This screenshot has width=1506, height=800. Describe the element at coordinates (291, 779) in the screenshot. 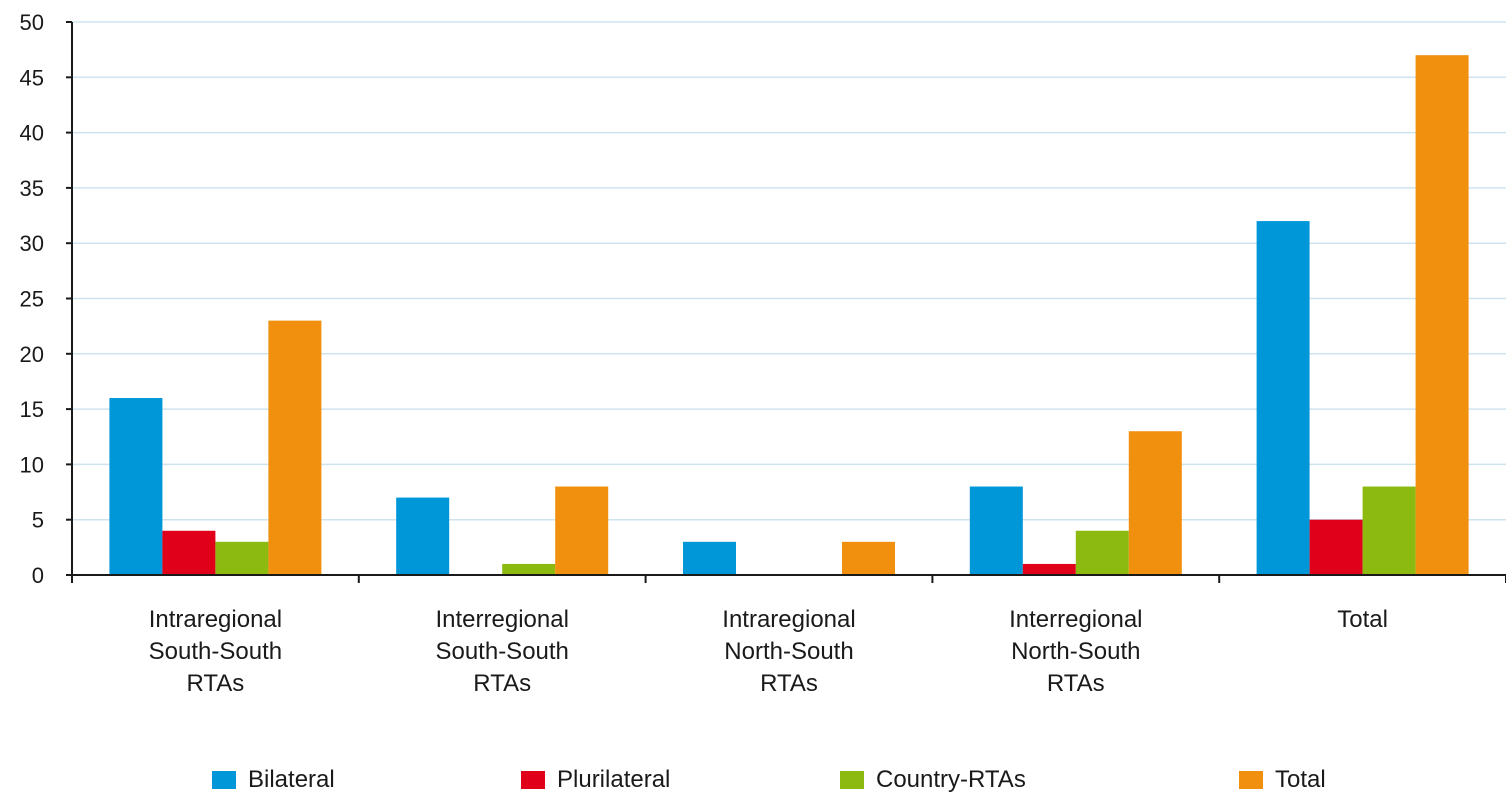

I see `legend-label: Bilateral` at that location.